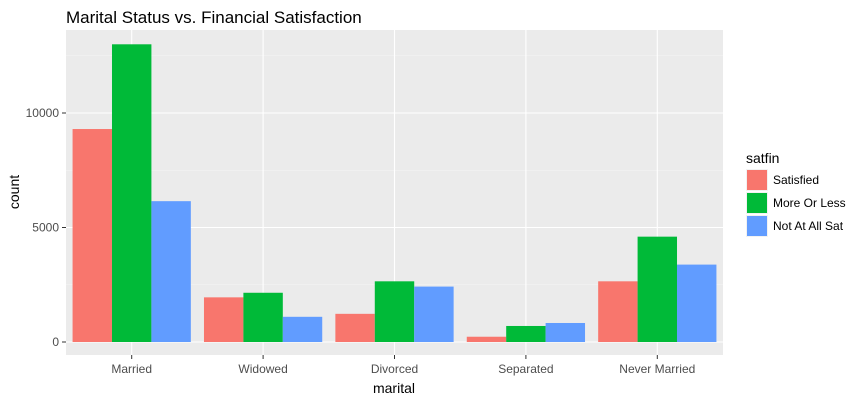  What do you see at coordinates (796, 180) in the screenshot?
I see `legend-label: Satisfied` at bounding box center [796, 180].